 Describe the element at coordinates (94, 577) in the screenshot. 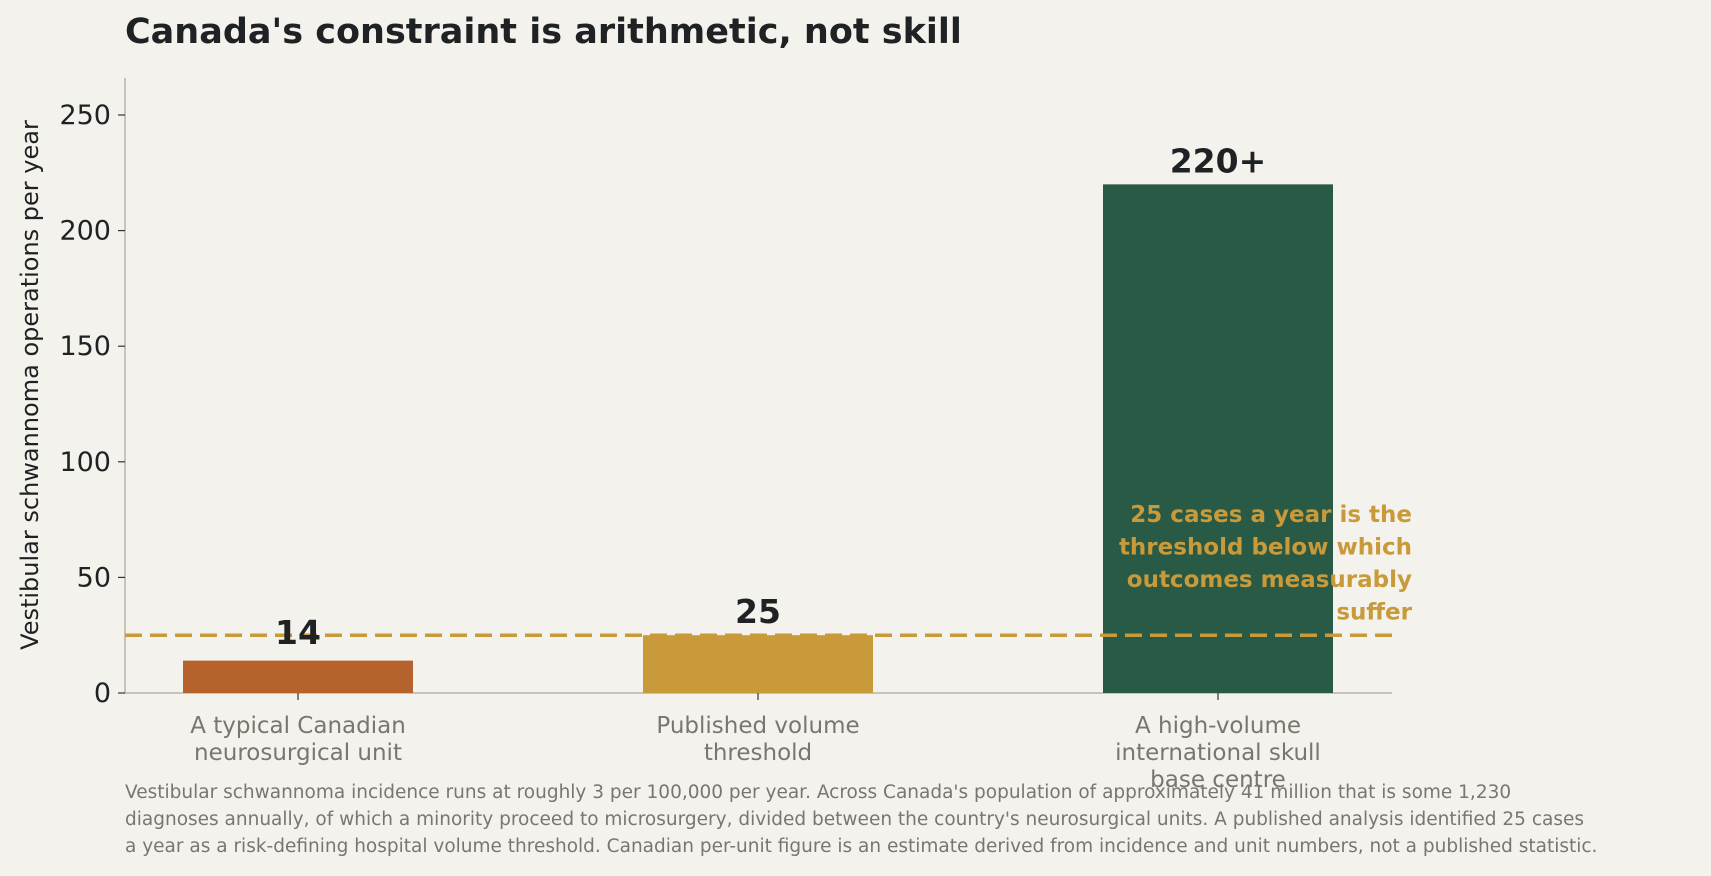

I see `y-tick-label: 50` at that location.